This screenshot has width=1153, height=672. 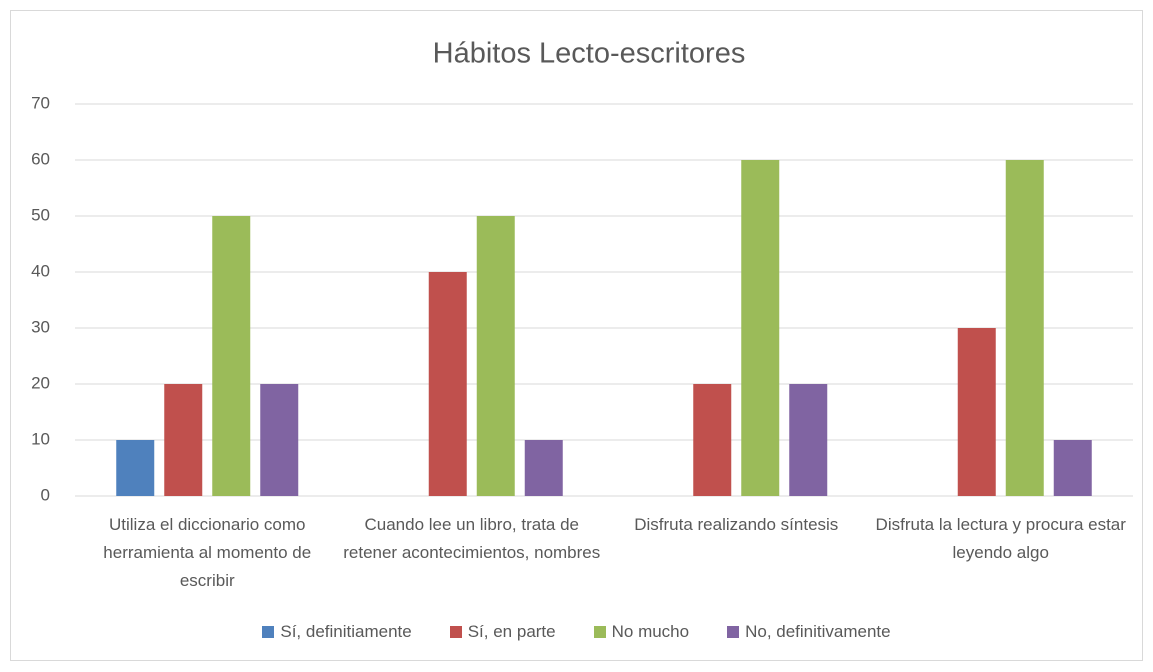 What do you see at coordinates (40, 102) in the screenshot?
I see `y-tick-label: 70` at bounding box center [40, 102].